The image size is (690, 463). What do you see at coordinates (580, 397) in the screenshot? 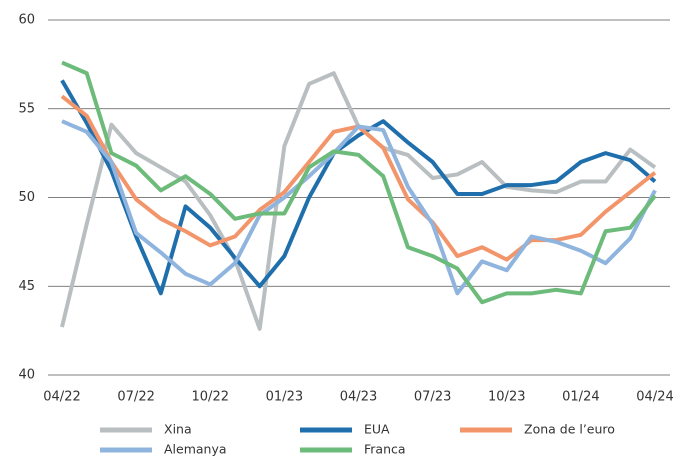
I see `x-tick-label: 01/24` at bounding box center [580, 397].